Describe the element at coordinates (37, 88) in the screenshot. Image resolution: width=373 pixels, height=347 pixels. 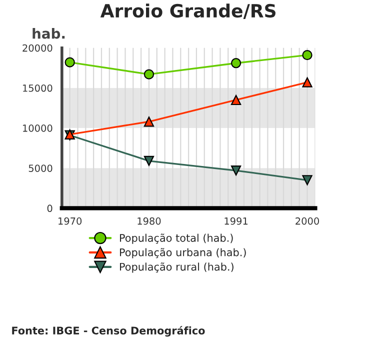
I see `y-tick-label: 15000` at that location.